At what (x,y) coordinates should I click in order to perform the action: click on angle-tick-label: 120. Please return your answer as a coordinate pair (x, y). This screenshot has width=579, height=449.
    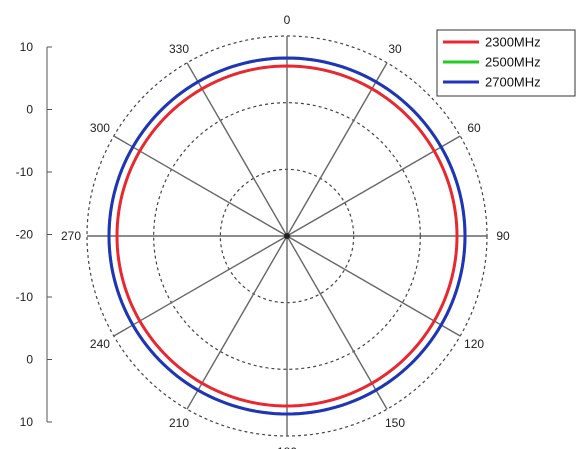
    Looking at the image, I should click on (474, 344).